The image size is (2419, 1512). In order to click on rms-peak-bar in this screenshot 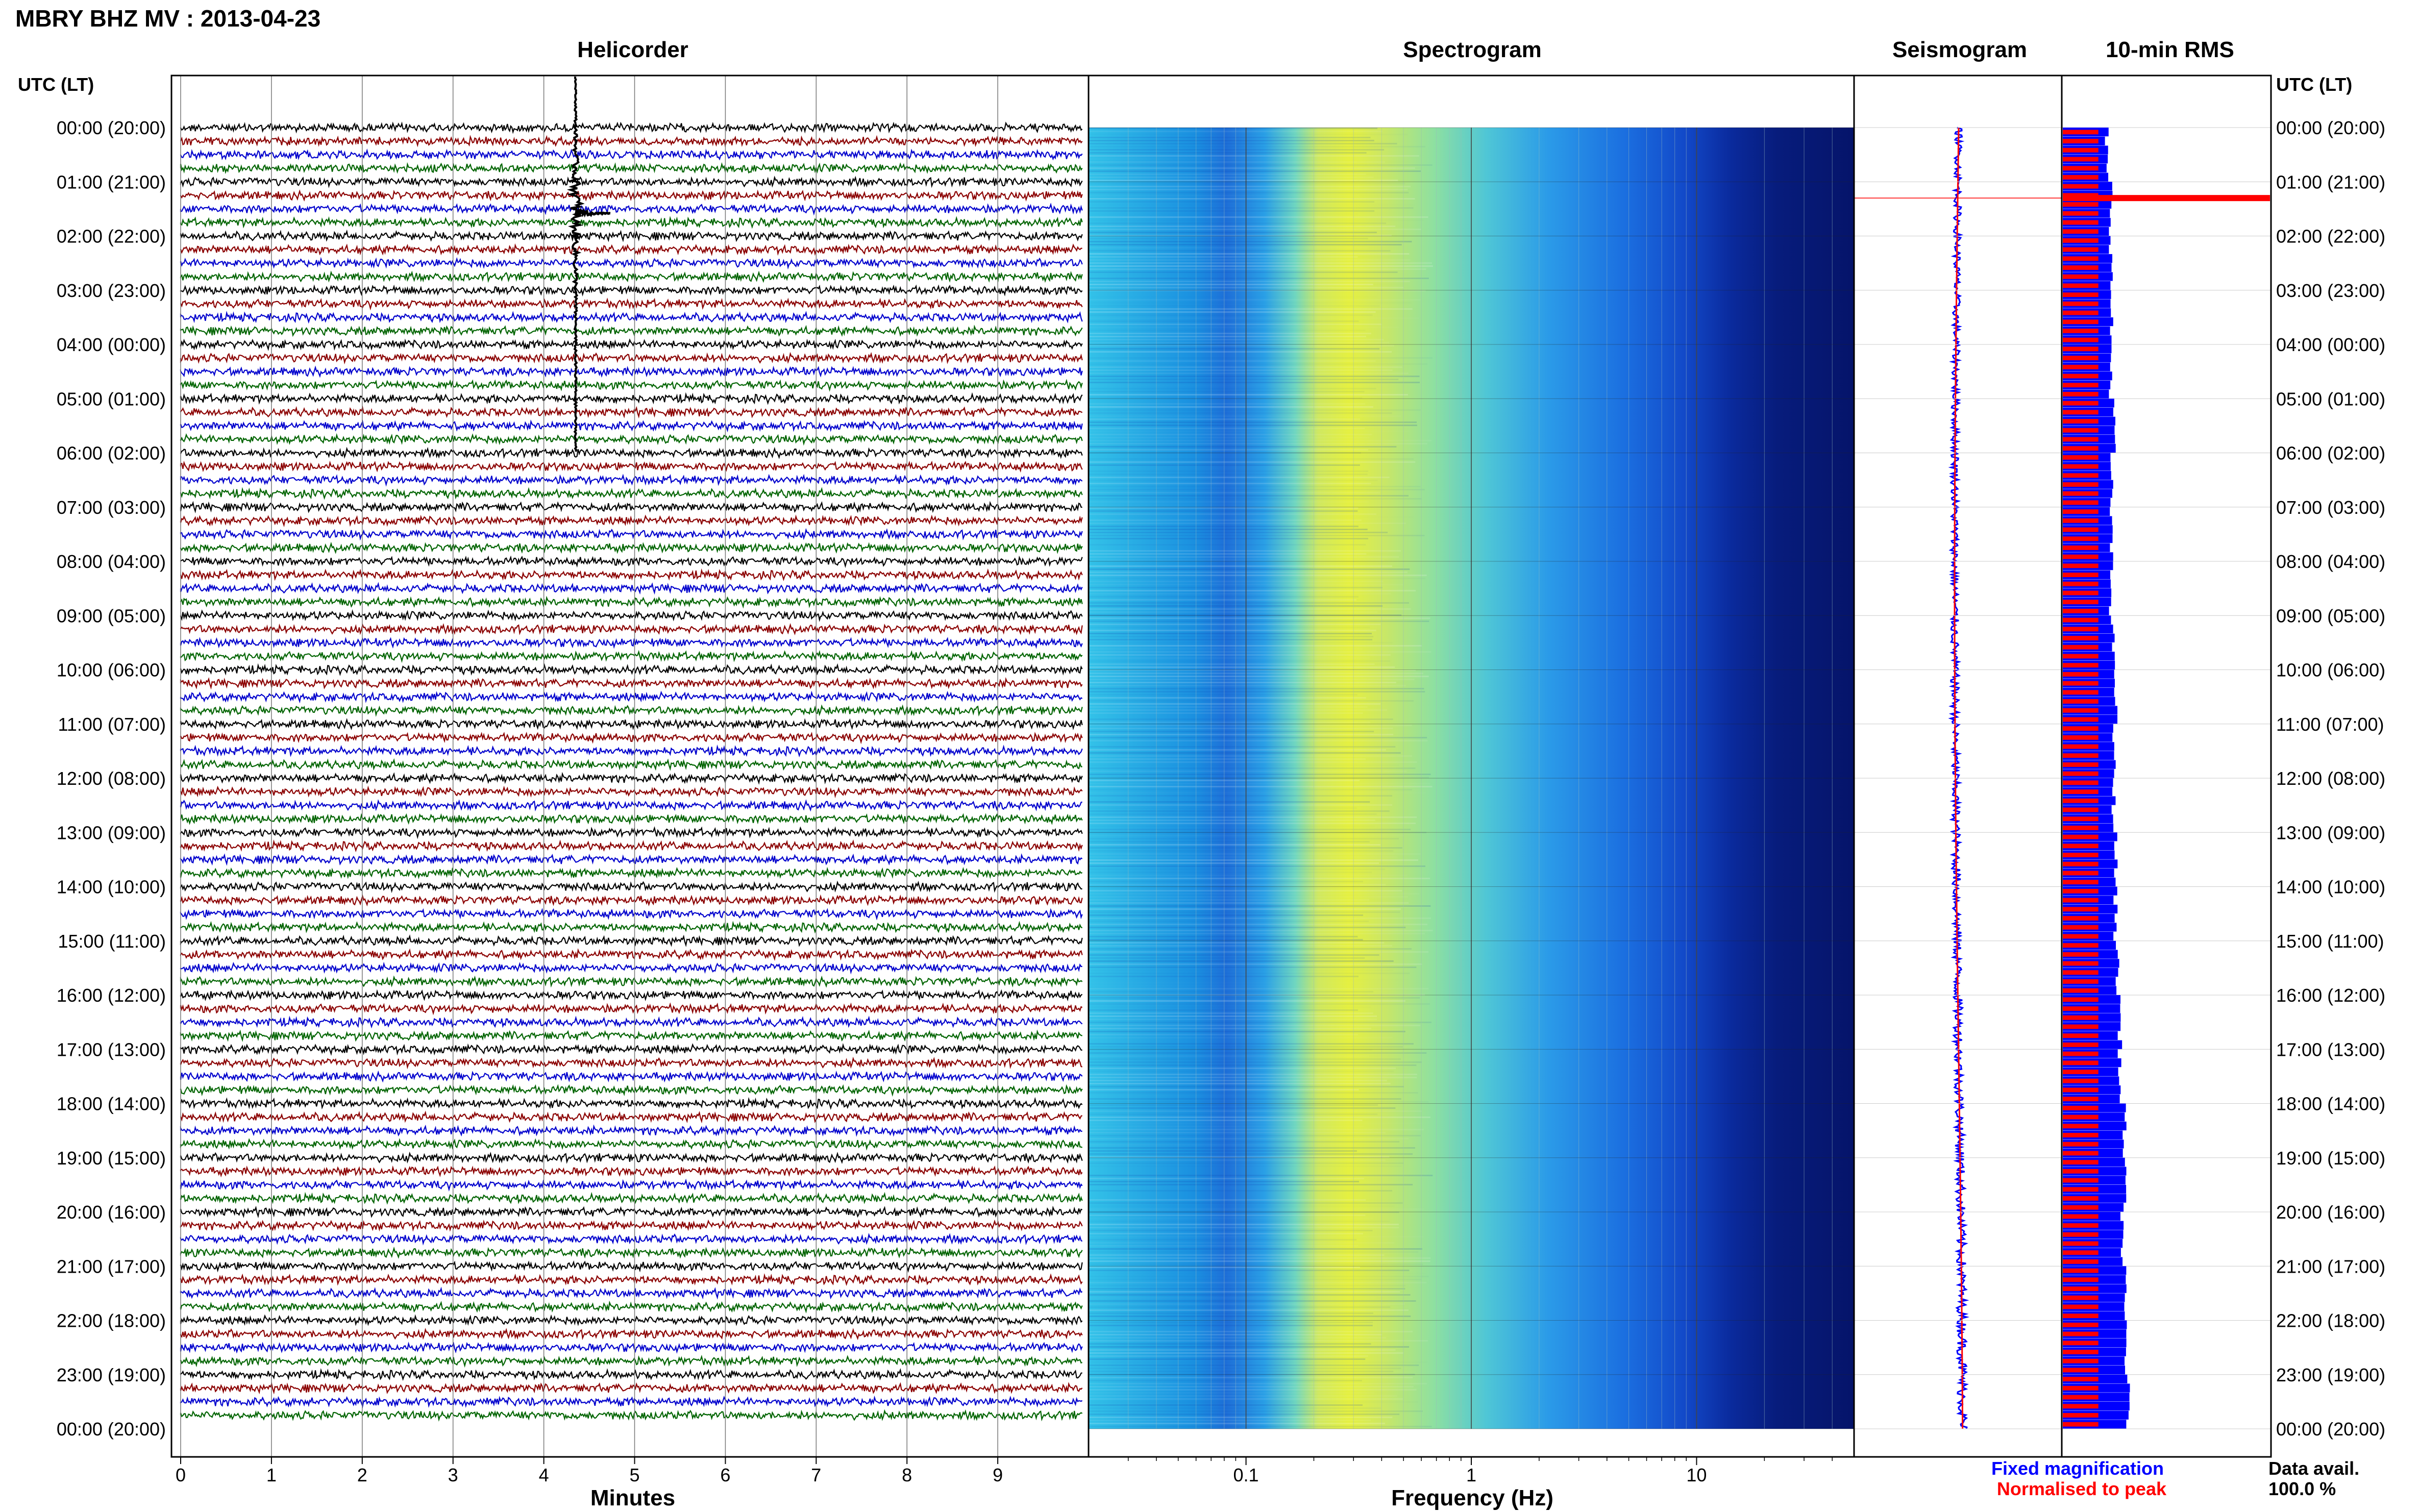, I will do `click(2166, 198)`.